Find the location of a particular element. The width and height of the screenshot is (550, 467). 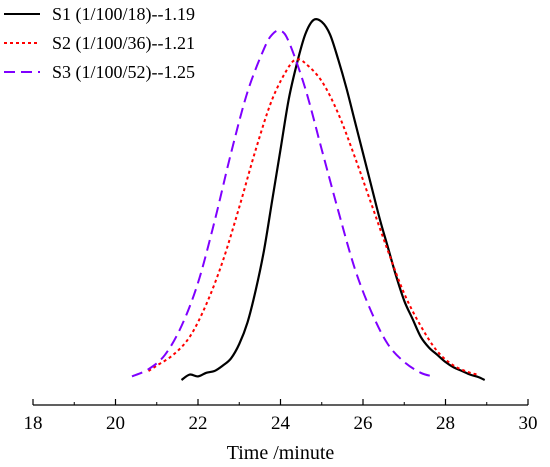

x-axis: 18 20 22 24 26 28 30 is located at coordinates (281, 416).